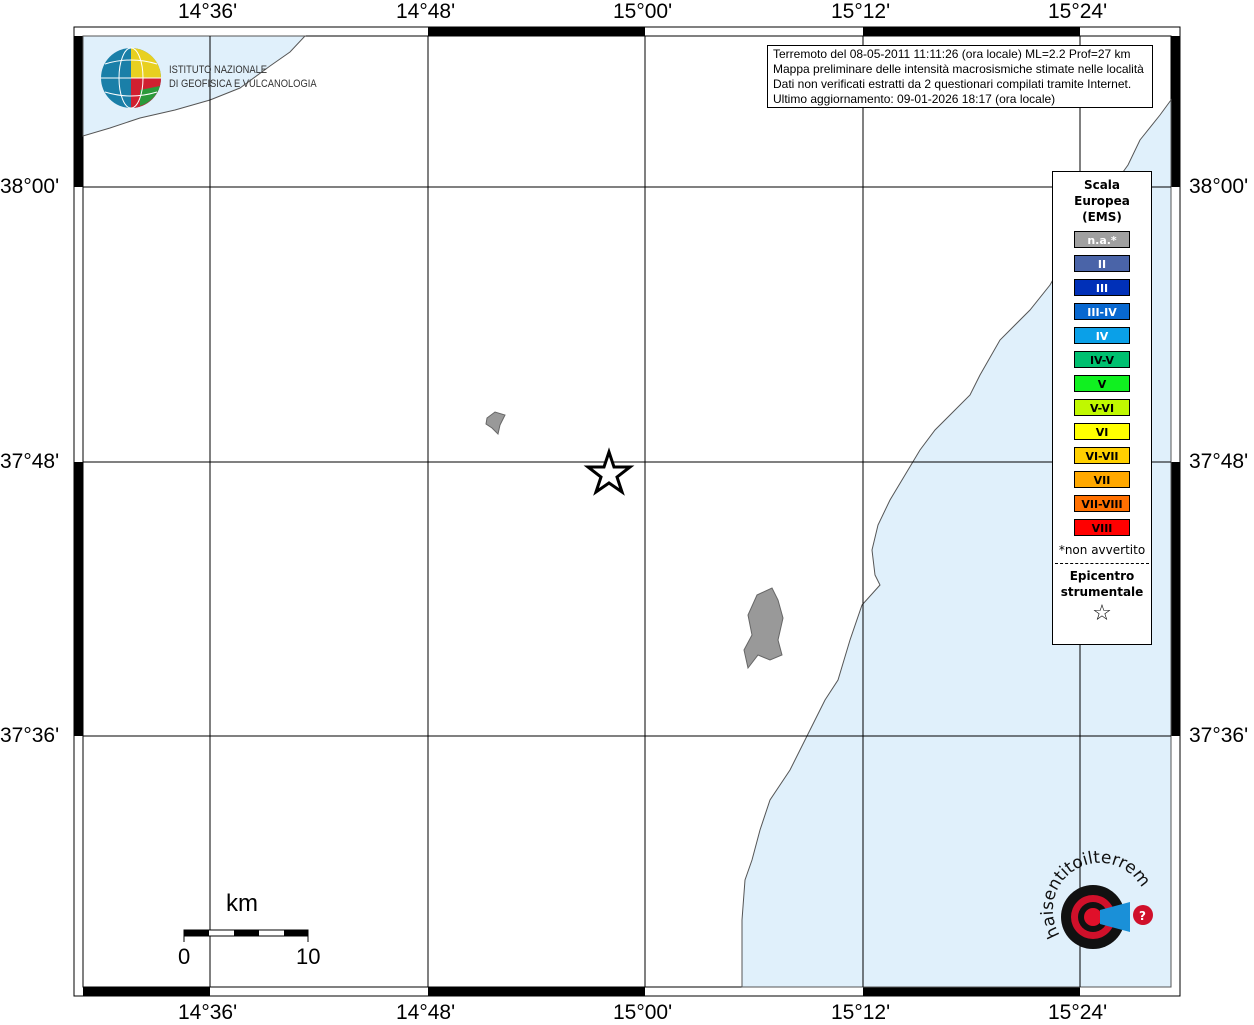 This screenshot has height=1025, width=1254. I want to click on legend-swatch: VII-VIII, so click(1102, 503).